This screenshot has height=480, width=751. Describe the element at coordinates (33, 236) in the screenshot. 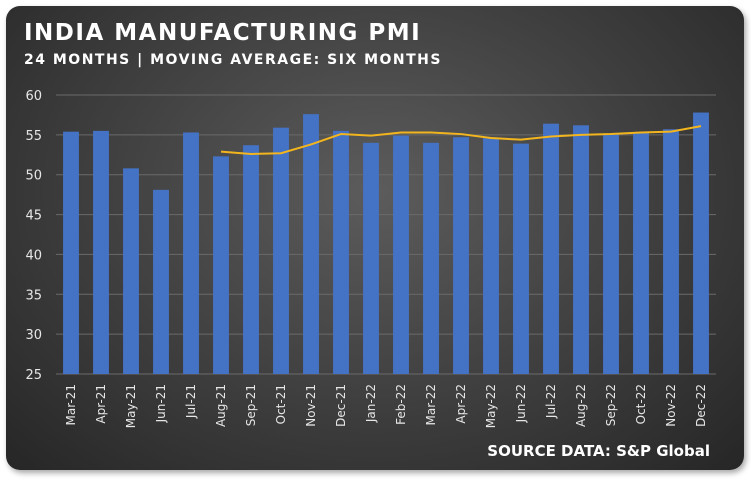

I see `y-axis-ticks: 25 30 35 40 45 50 55 60` at that location.